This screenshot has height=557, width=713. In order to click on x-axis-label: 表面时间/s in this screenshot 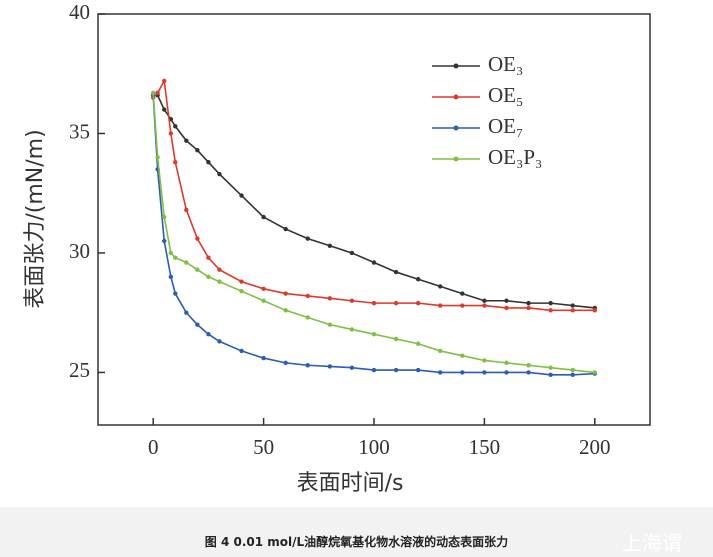, I will do `click(350, 483)`.